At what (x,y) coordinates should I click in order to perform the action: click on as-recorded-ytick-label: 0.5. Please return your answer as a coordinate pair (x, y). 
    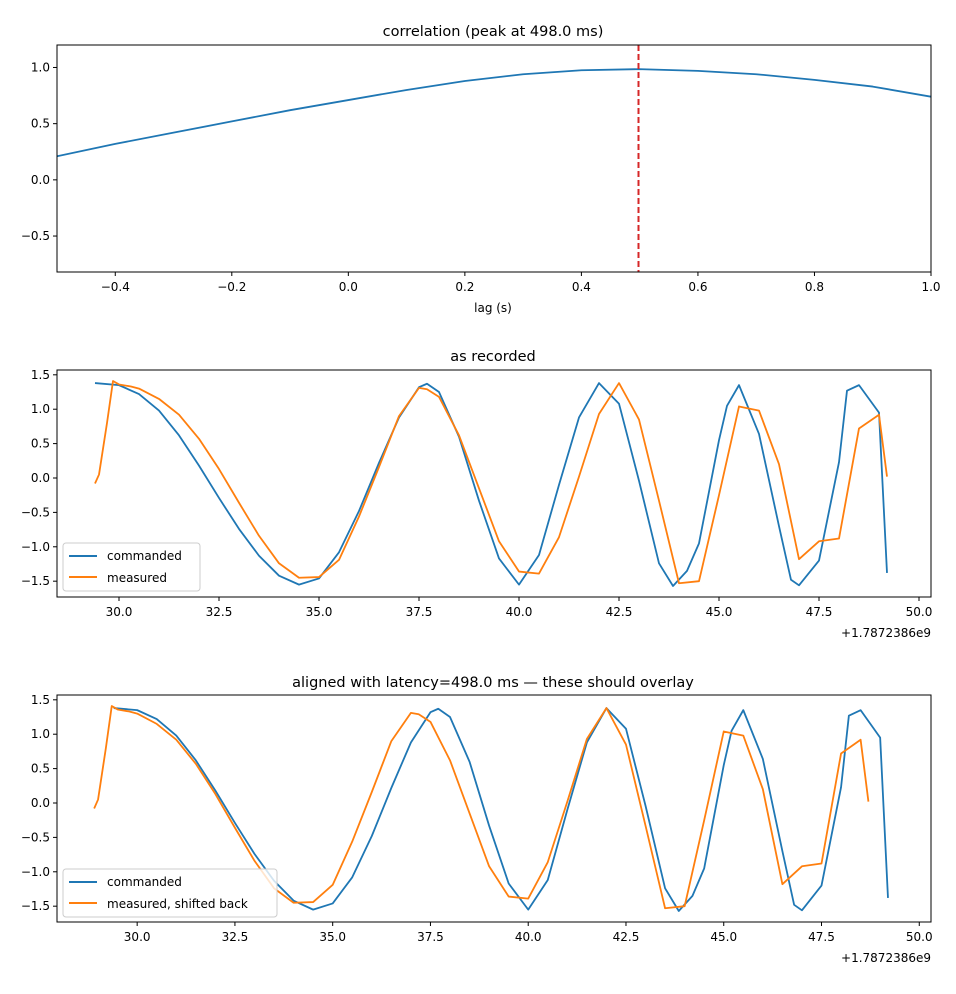
    Looking at the image, I should click on (40, 444).